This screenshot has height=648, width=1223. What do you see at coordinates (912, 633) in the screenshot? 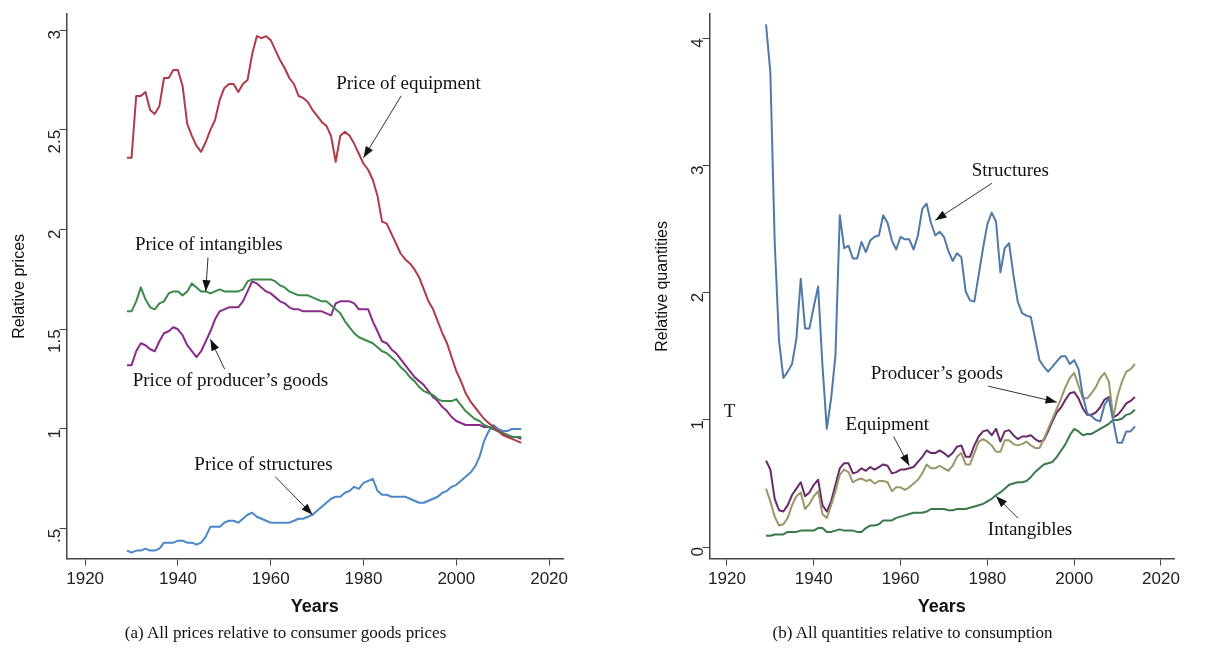
I see `text: (b) All quantities relative to consumption` at bounding box center [912, 633].